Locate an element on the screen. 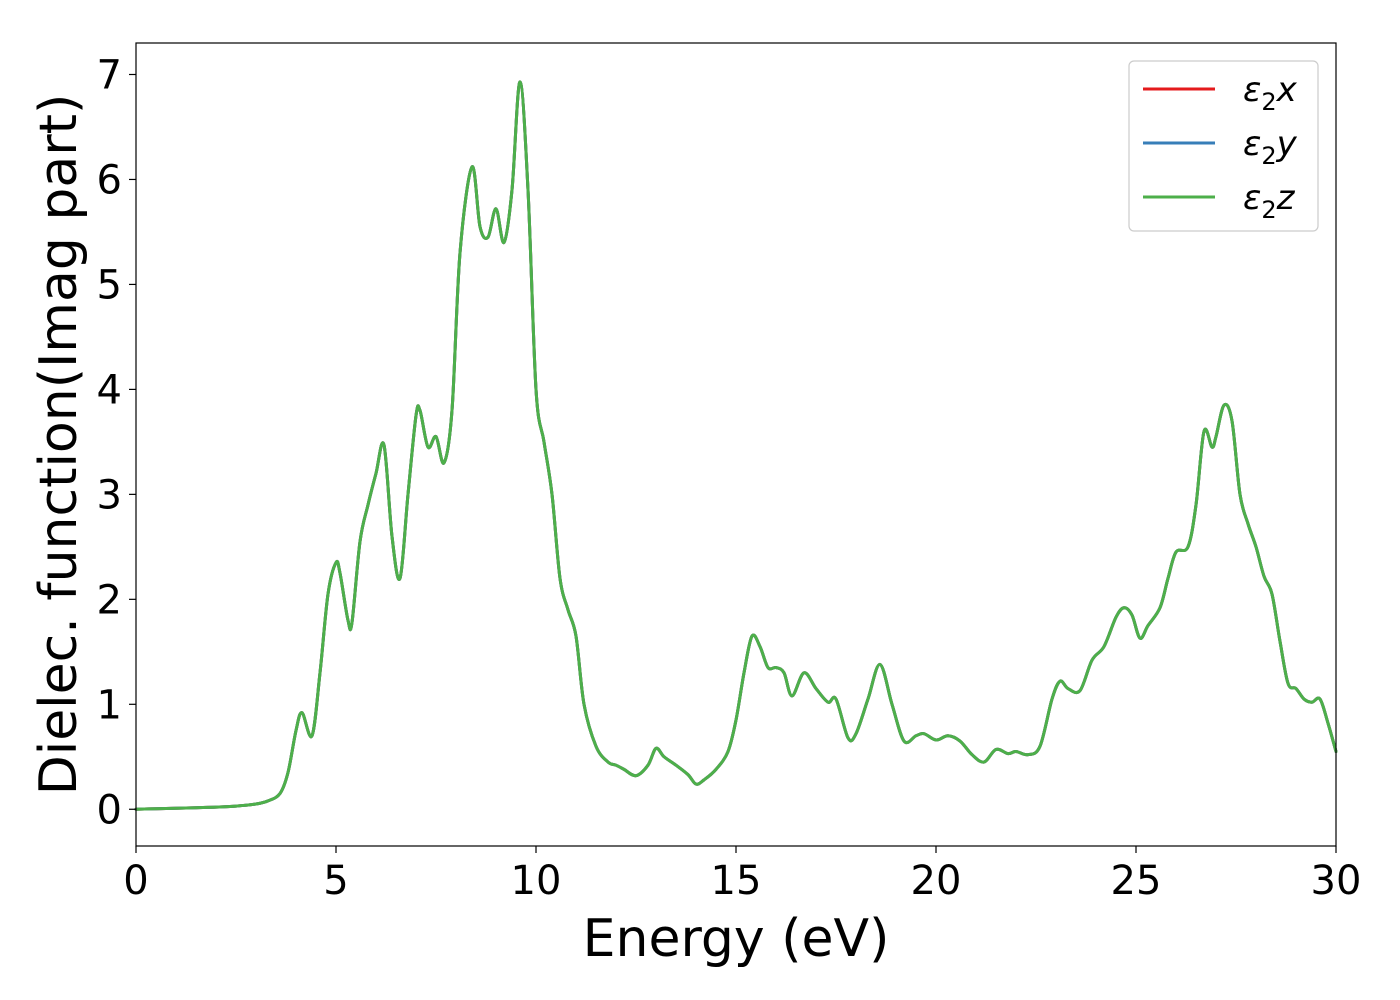  legend: ε2x ε2y ε2z is located at coordinates (1223, 146).